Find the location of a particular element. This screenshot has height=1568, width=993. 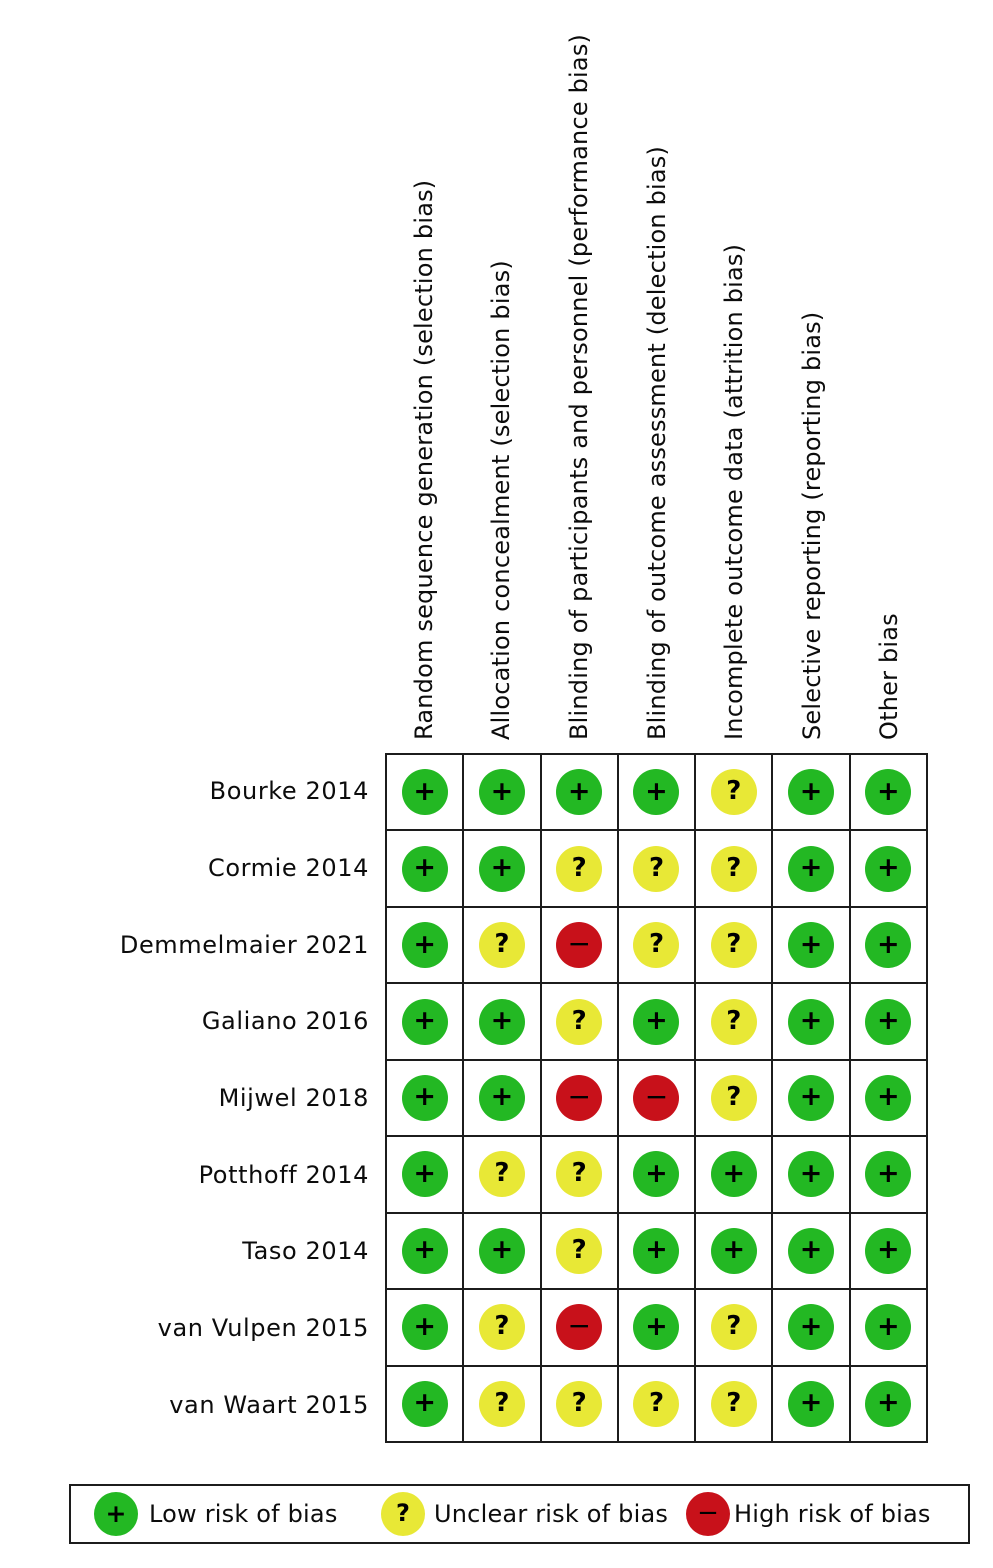

legend-circle-2: ? is located at coordinates (403, 1514).